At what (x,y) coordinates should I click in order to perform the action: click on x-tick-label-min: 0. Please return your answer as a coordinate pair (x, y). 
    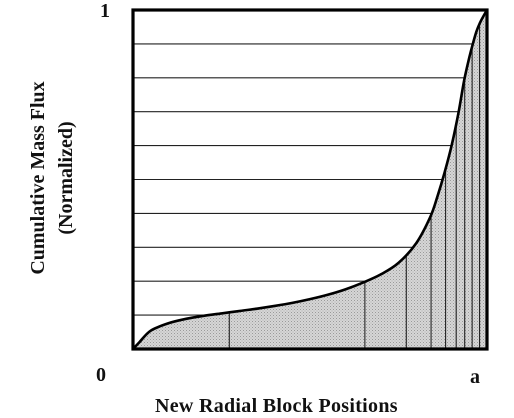
    Looking at the image, I should click on (101, 375).